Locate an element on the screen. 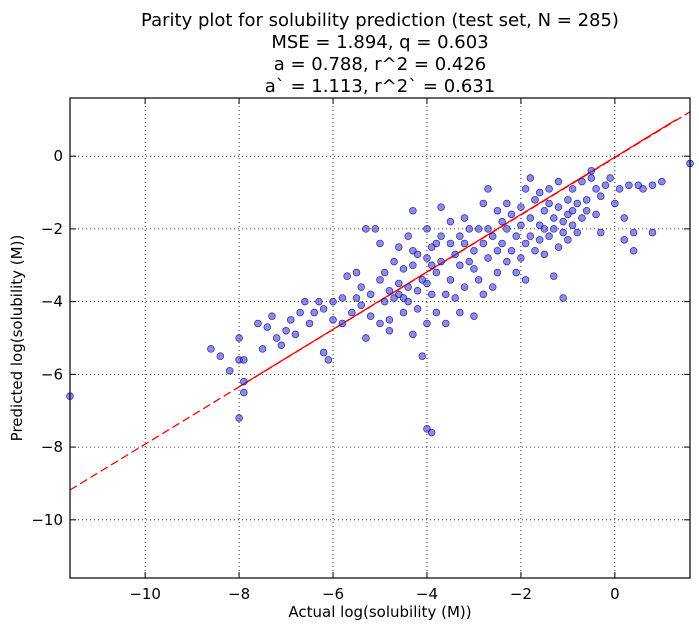 Image resolution: width=699 pixels, height=634 pixels. x-tick-label: −6 is located at coordinates (333, 594).